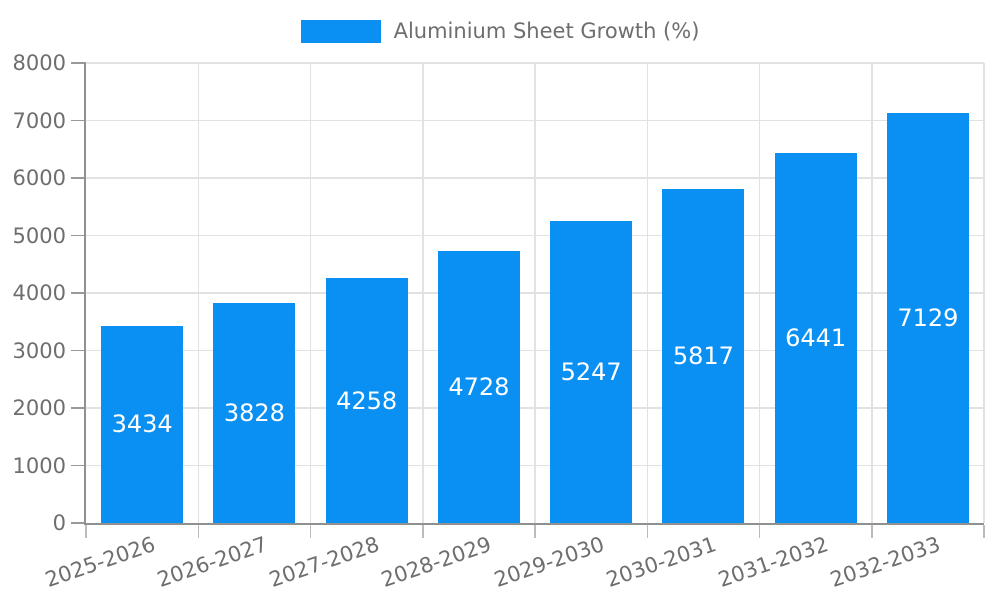  What do you see at coordinates (99, 562) in the screenshot?
I see `x-tick-label: 2025-2026` at bounding box center [99, 562].